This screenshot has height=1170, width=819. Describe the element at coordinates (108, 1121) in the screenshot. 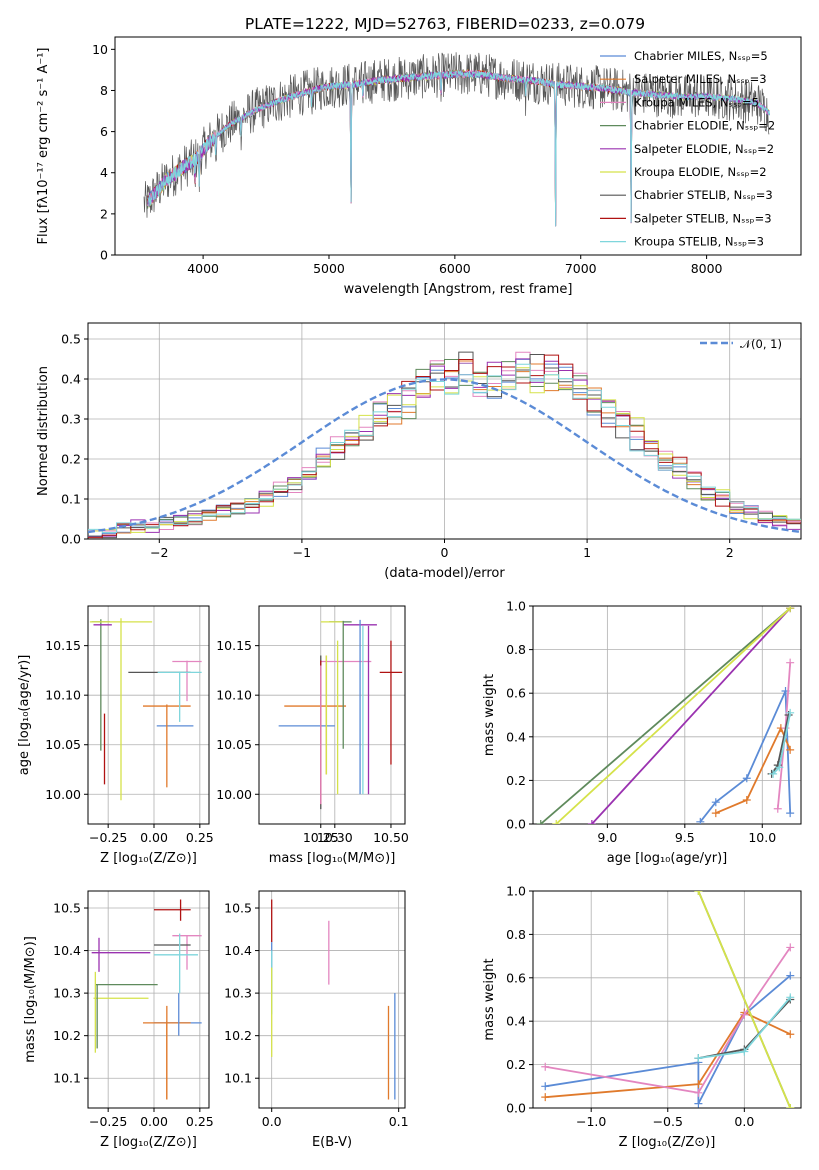

I see `mass_vs_Z-xtick-label: −0.25` at that location.